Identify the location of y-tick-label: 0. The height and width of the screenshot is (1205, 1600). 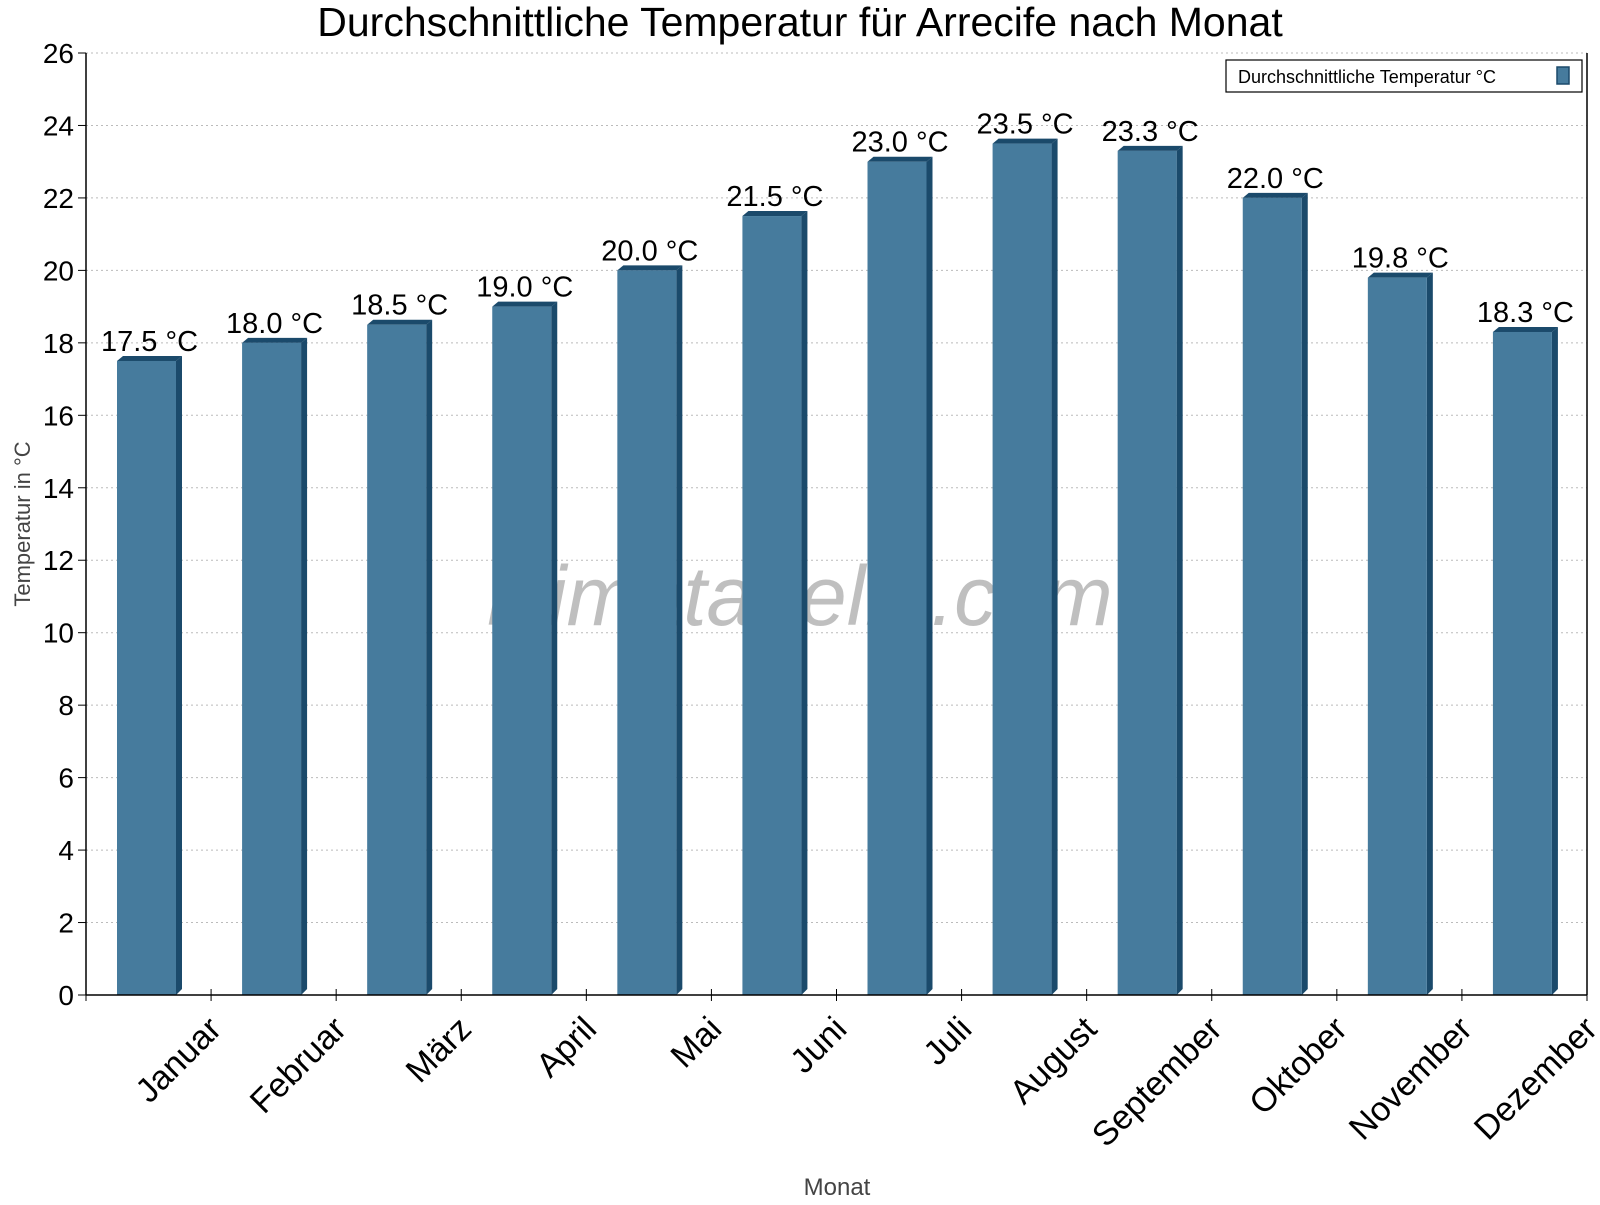
(66, 995).